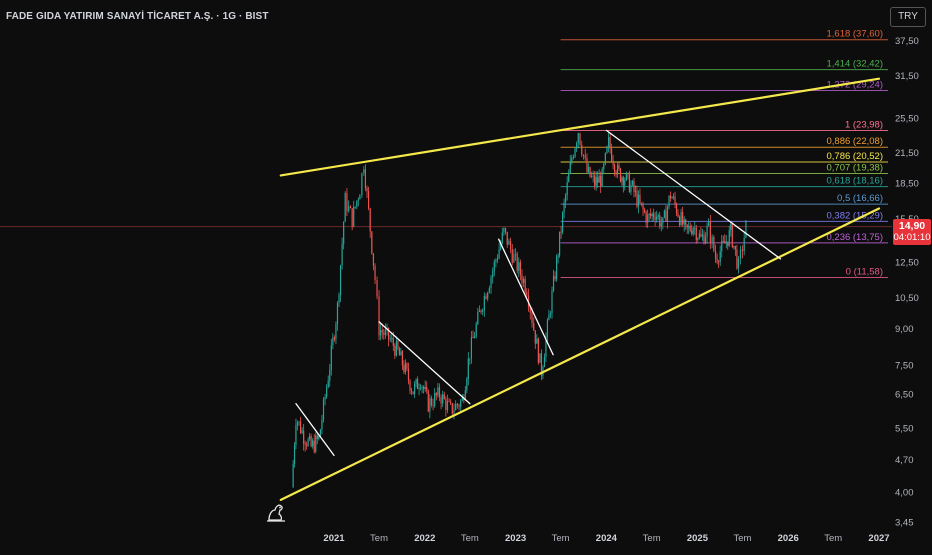 Image resolution: width=932 pixels, height=555 pixels. What do you see at coordinates (907, 153) in the screenshot?
I see `price-axis-label: 21,50` at bounding box center [907, 153].